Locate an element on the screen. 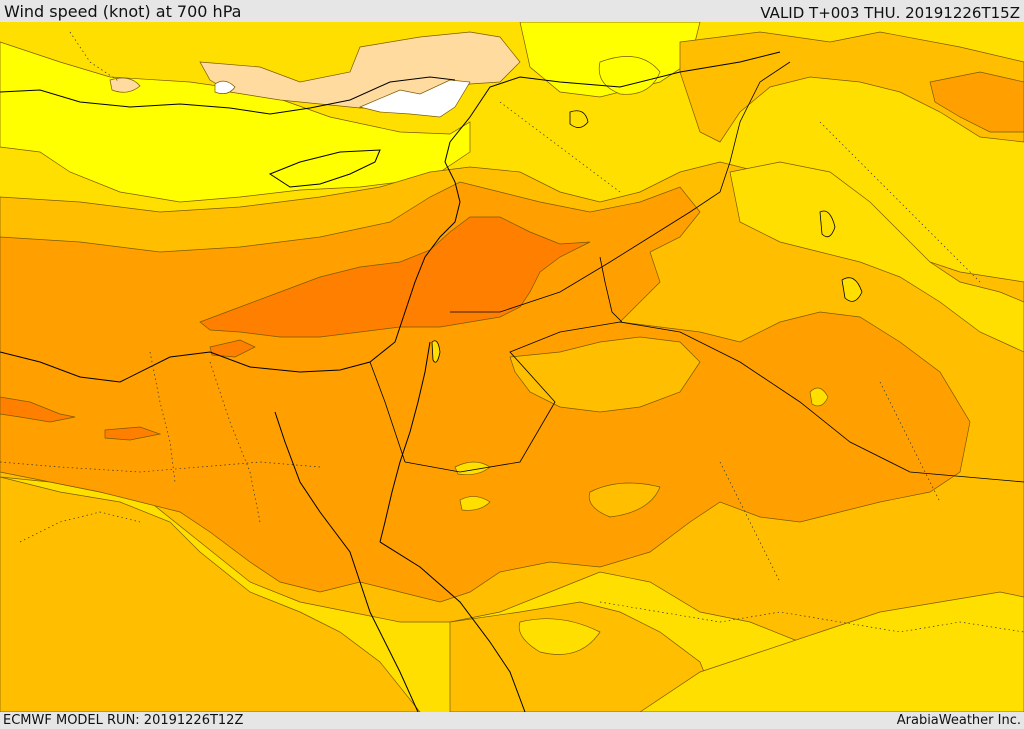  band-dark-orange-spot is located at coordinates (133, 433).